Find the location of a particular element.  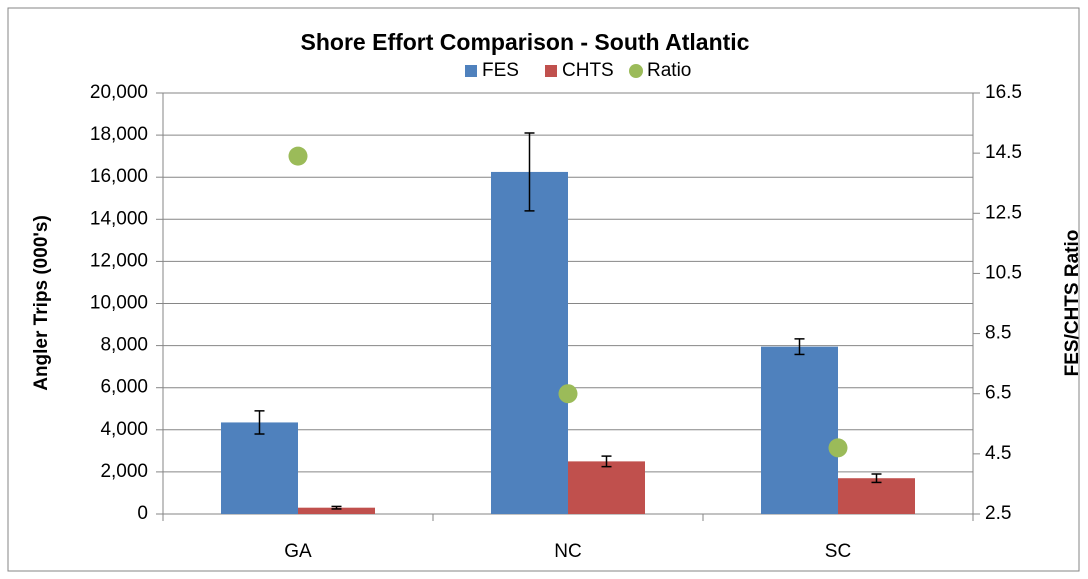

y2-tick-label: 10.5 is located at coordinates (1003, 272).